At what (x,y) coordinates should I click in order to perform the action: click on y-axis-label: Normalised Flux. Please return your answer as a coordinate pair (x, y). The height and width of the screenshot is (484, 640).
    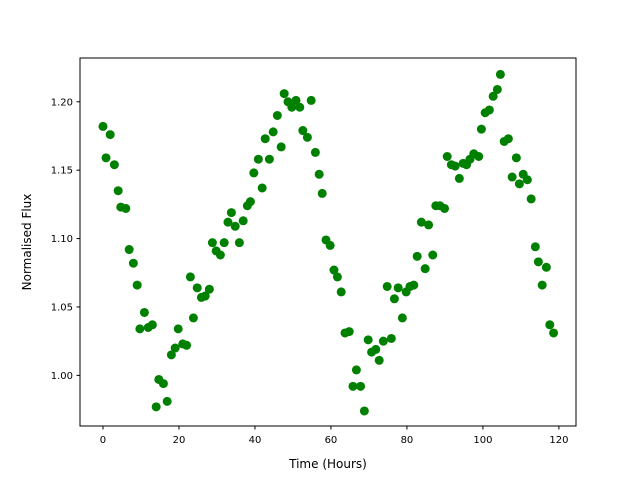
    Looking at the image, I should click on (27, 242).